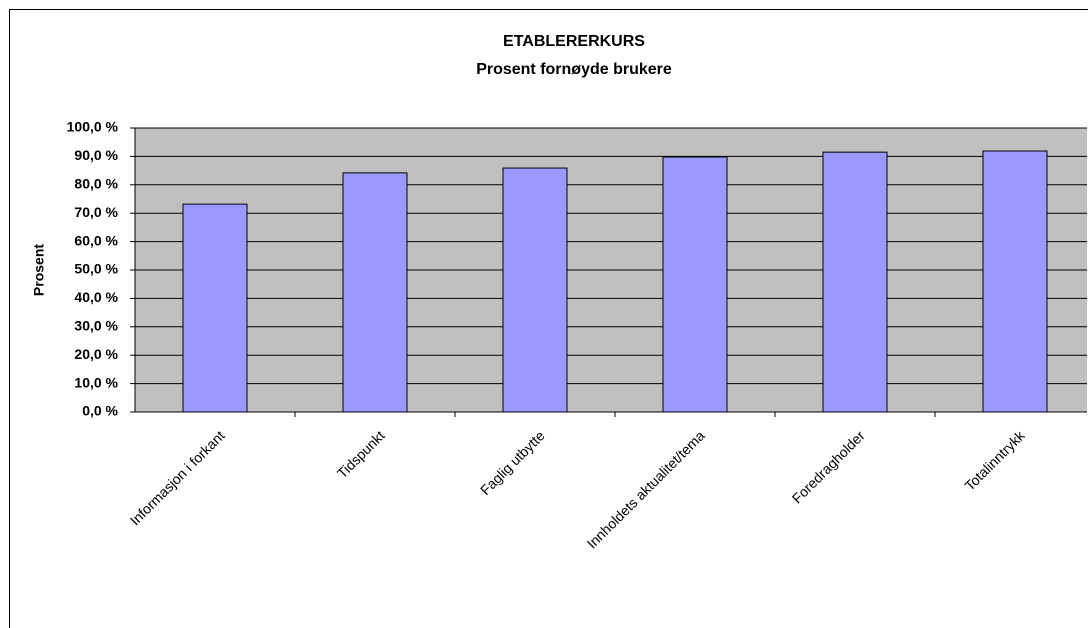 The width and height of the screenshot is (1088, 628). Describe the element at coordinates (100, 411) in the screenshot. I see `y-tick-label: 0,0 %` at that location.